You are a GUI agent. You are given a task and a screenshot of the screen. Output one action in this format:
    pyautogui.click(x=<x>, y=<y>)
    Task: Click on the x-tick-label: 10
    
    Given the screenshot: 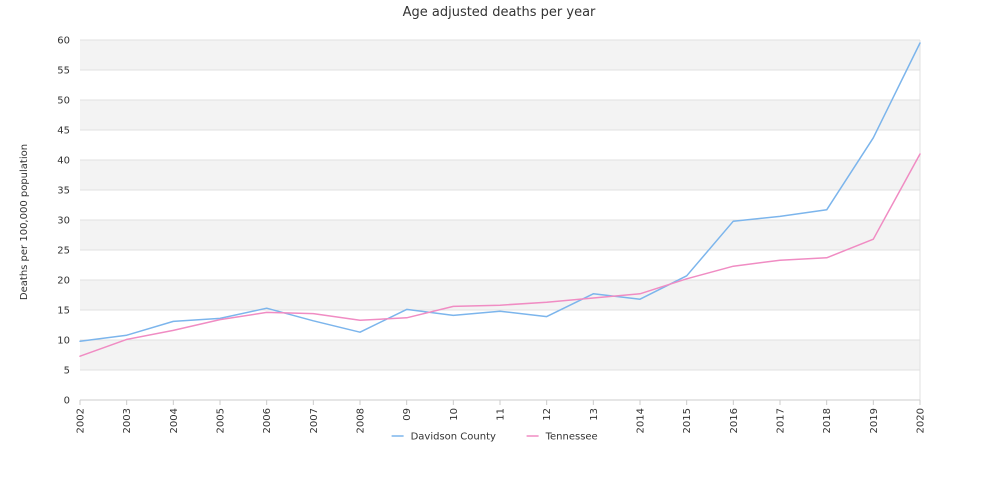 What is the action you would take?
    pyautogui.click(x=454, y=414)
    